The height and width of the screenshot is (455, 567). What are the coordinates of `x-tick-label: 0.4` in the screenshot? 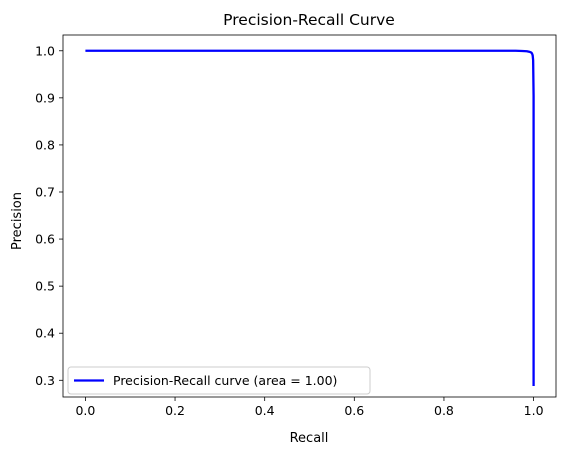 It's located at (265, 410).